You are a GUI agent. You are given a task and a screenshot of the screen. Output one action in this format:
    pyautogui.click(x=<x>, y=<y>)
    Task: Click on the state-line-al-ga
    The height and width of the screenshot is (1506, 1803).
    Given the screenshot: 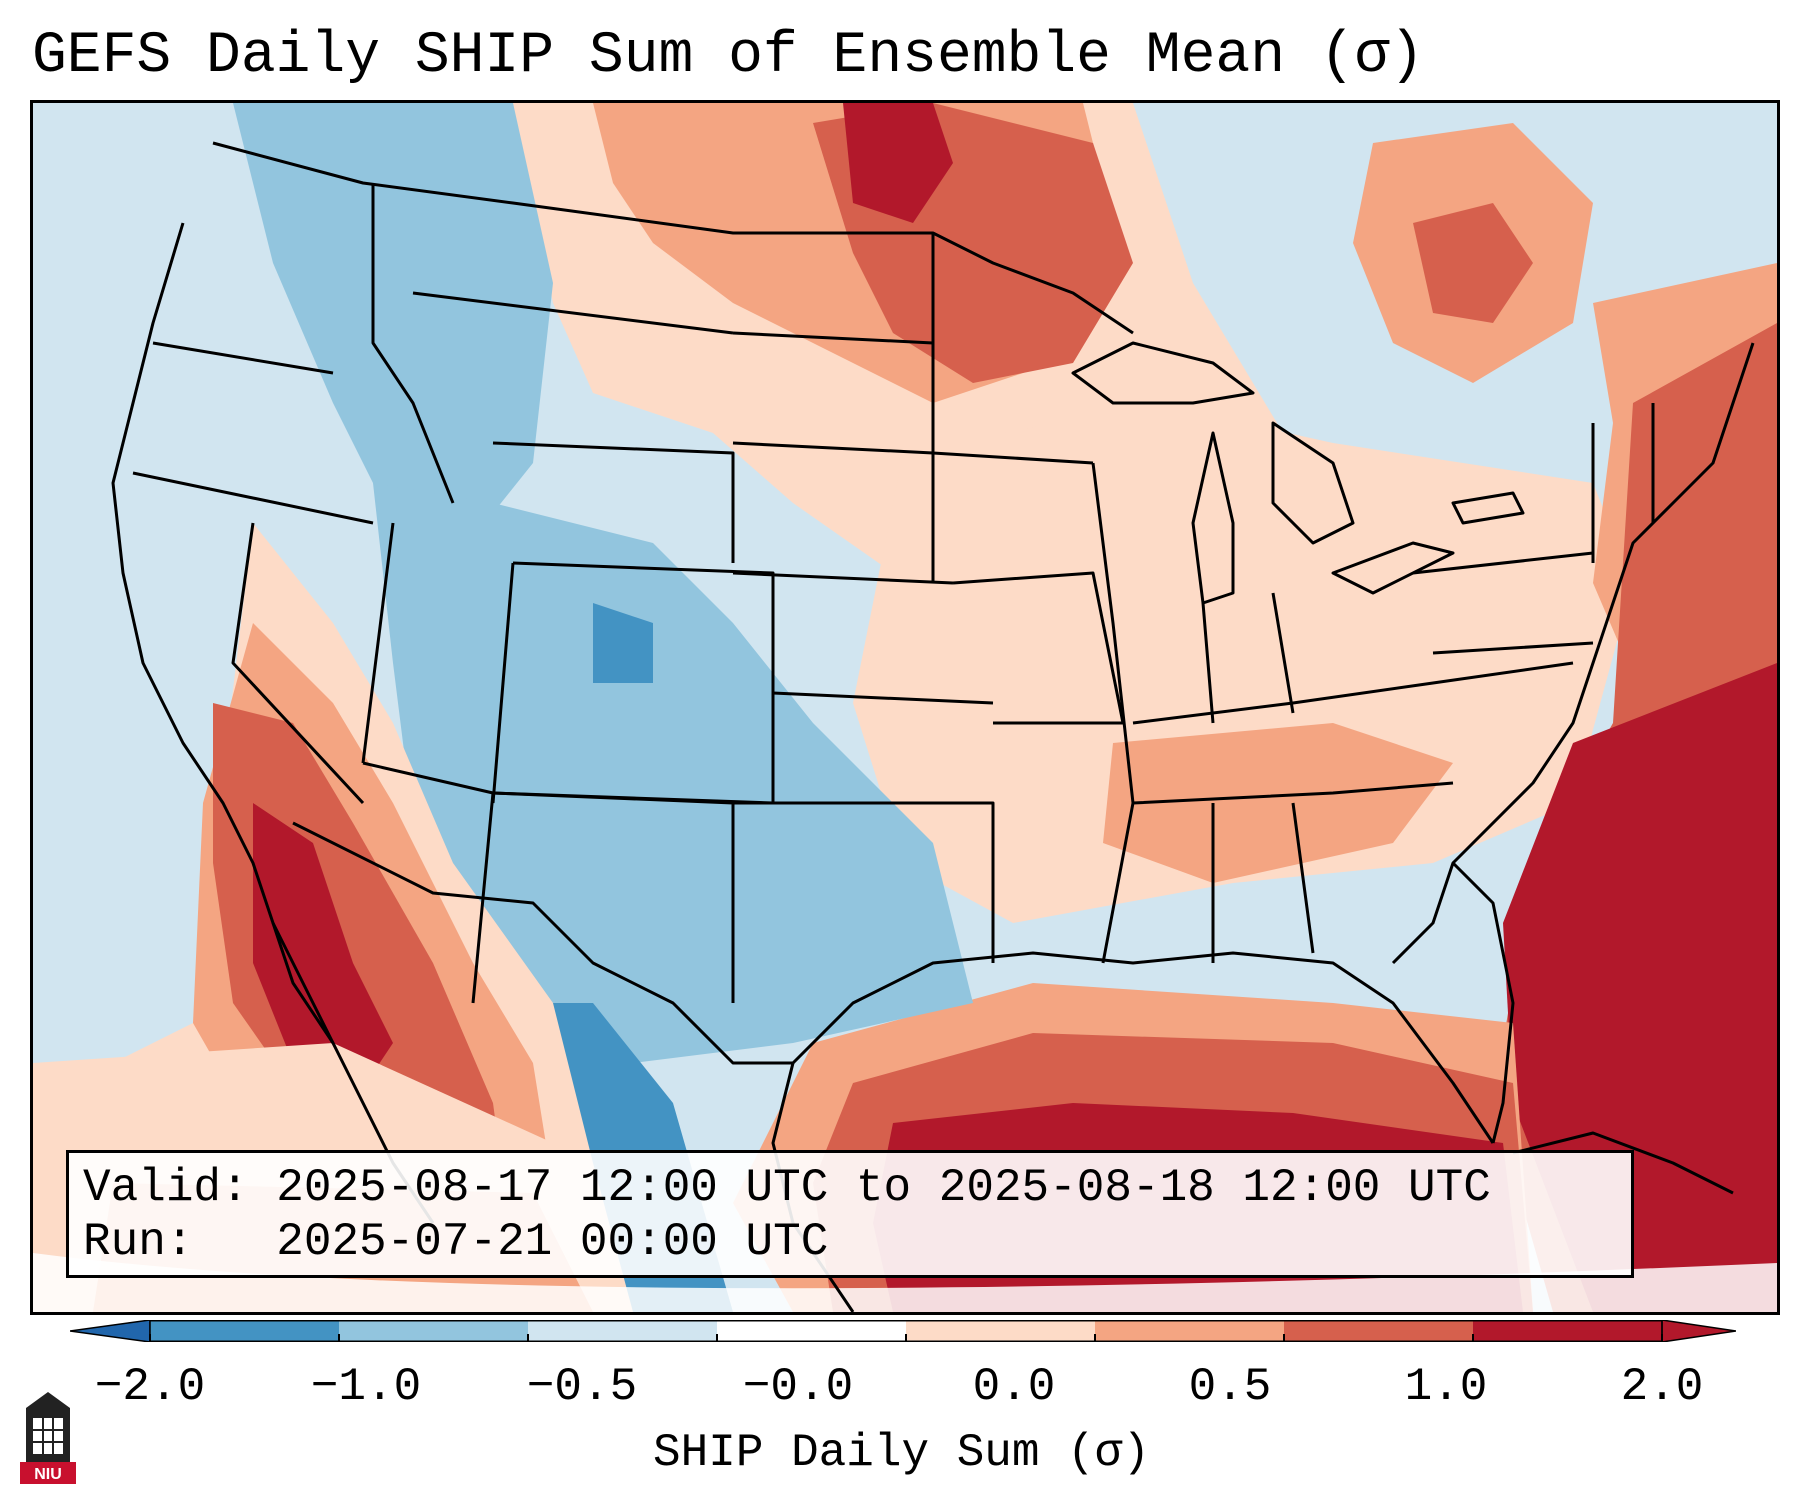 What is the action you would take?
    pyautogui.click(x=1263, y=882)
    